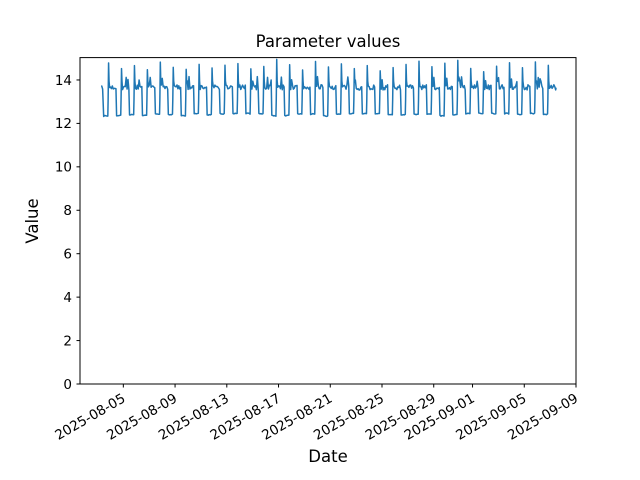 The width and height of the screenshot is (640, 480). I want to click on chart-title: Parameter values, so click(328, 41).